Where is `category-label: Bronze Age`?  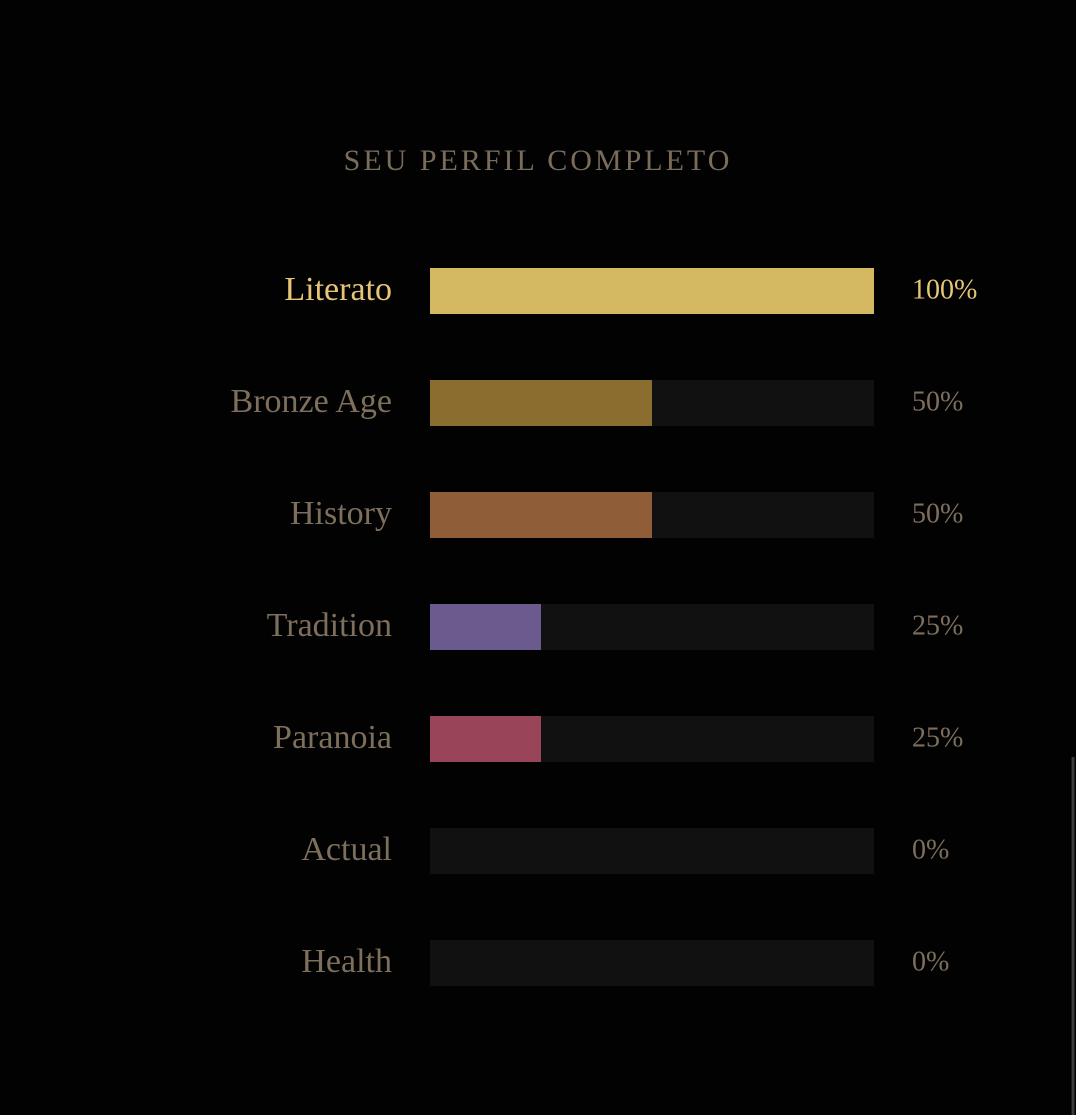 category-label: Bronze Age is located at coordinates (311, 401).